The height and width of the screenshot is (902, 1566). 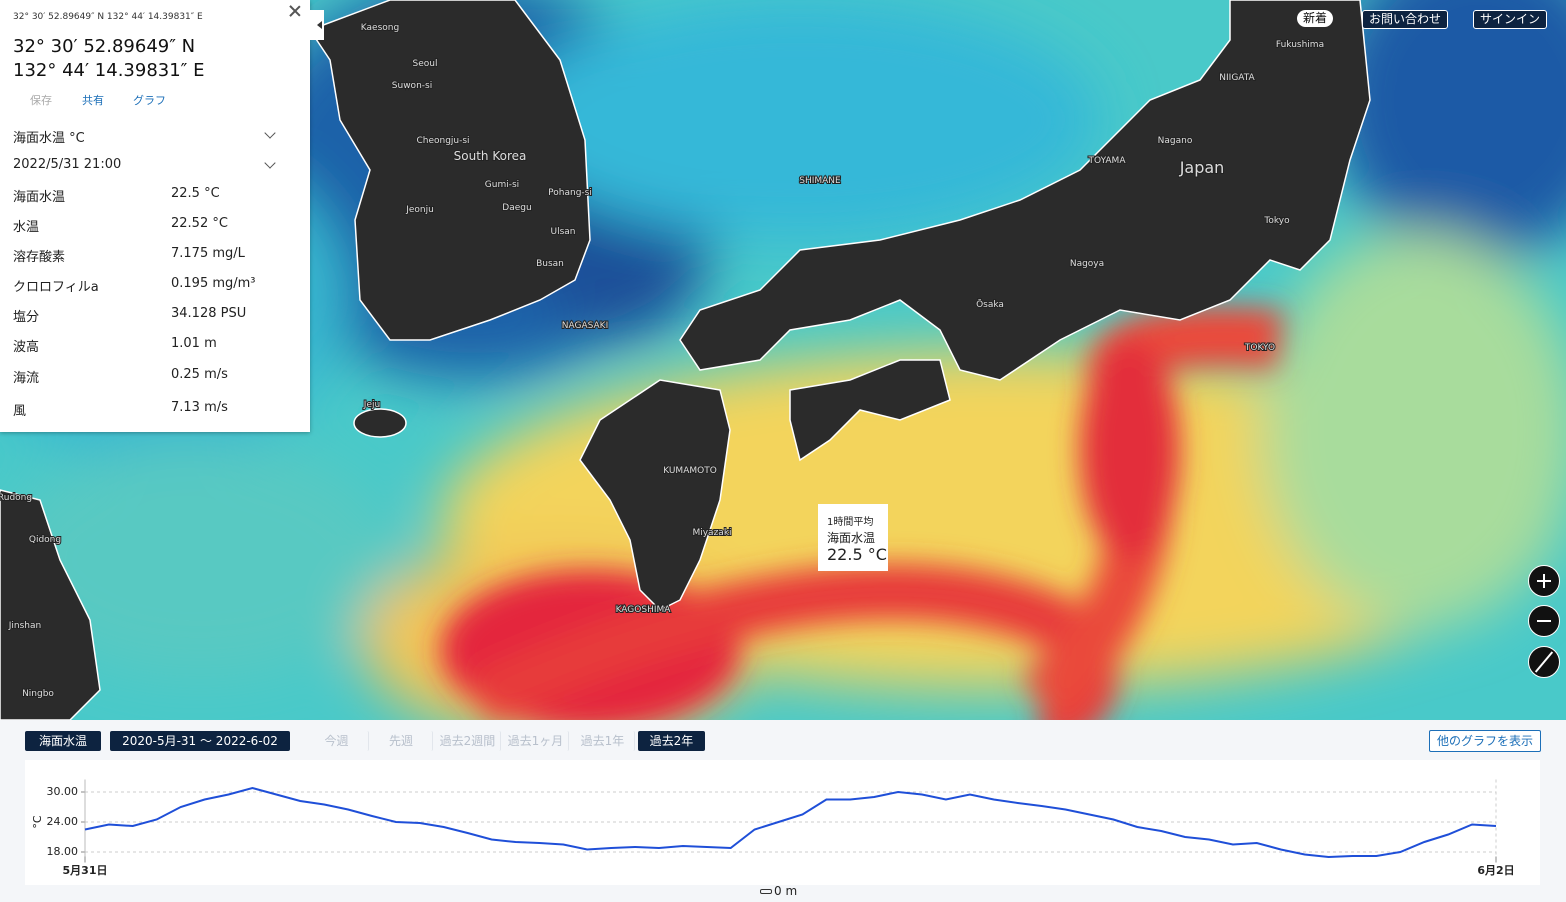 What do you see at coordinates (49, 138) in the screenshot?
I see `variable-select: 海面水温 °C` at bounding box center [49, 138].